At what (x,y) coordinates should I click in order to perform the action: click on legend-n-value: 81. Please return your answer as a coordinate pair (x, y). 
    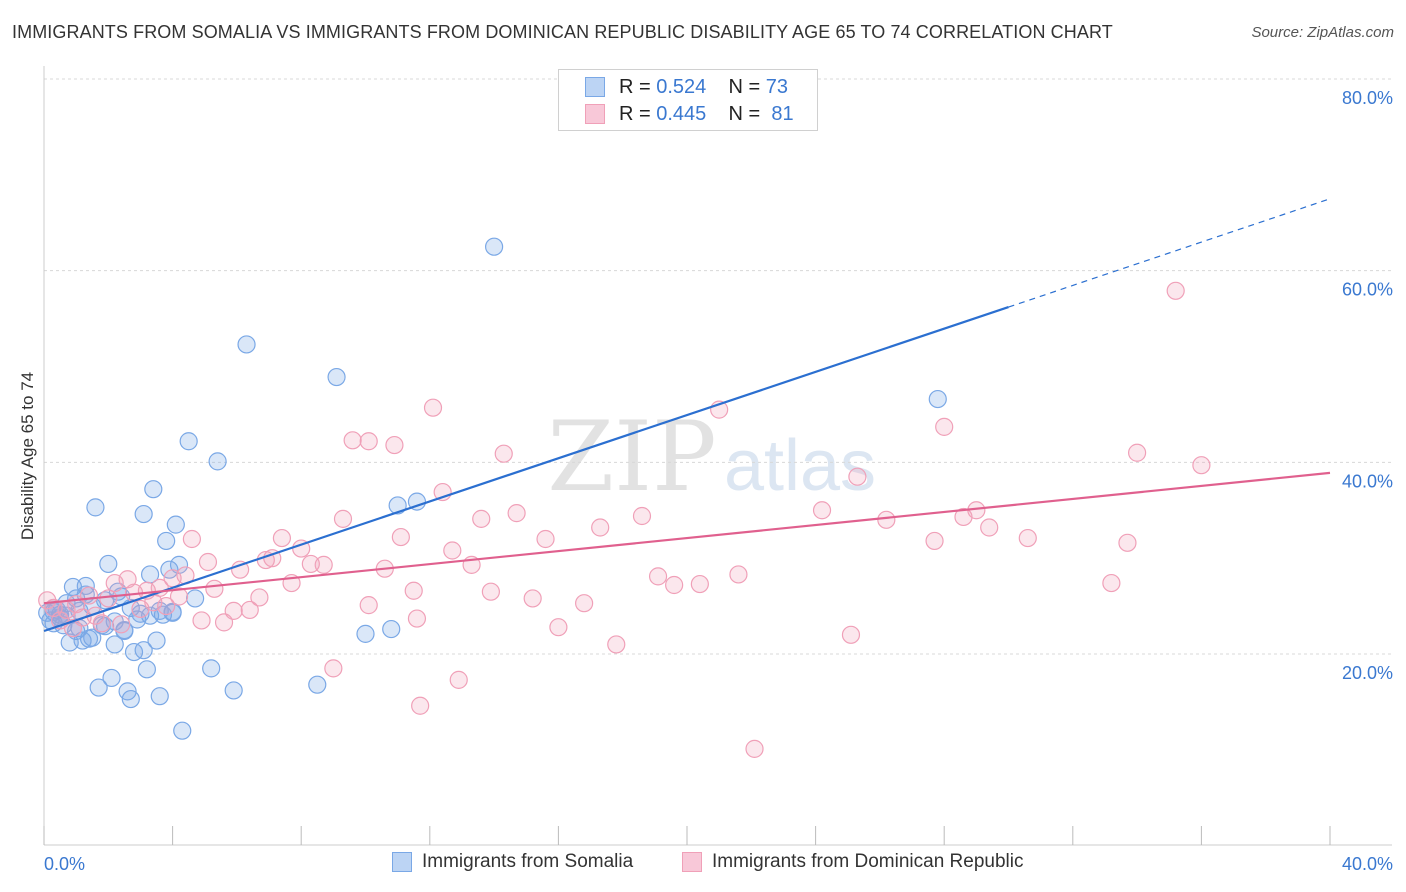
    Looking at the image, I should click on (782, 113).